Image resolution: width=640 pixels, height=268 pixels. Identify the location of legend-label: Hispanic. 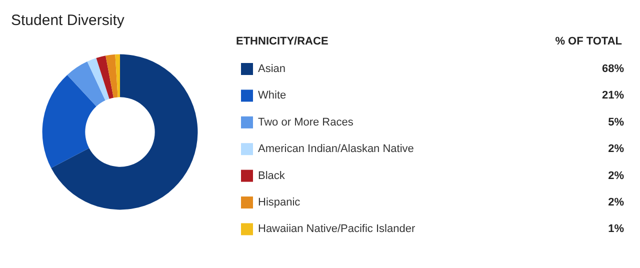
(279, 202).